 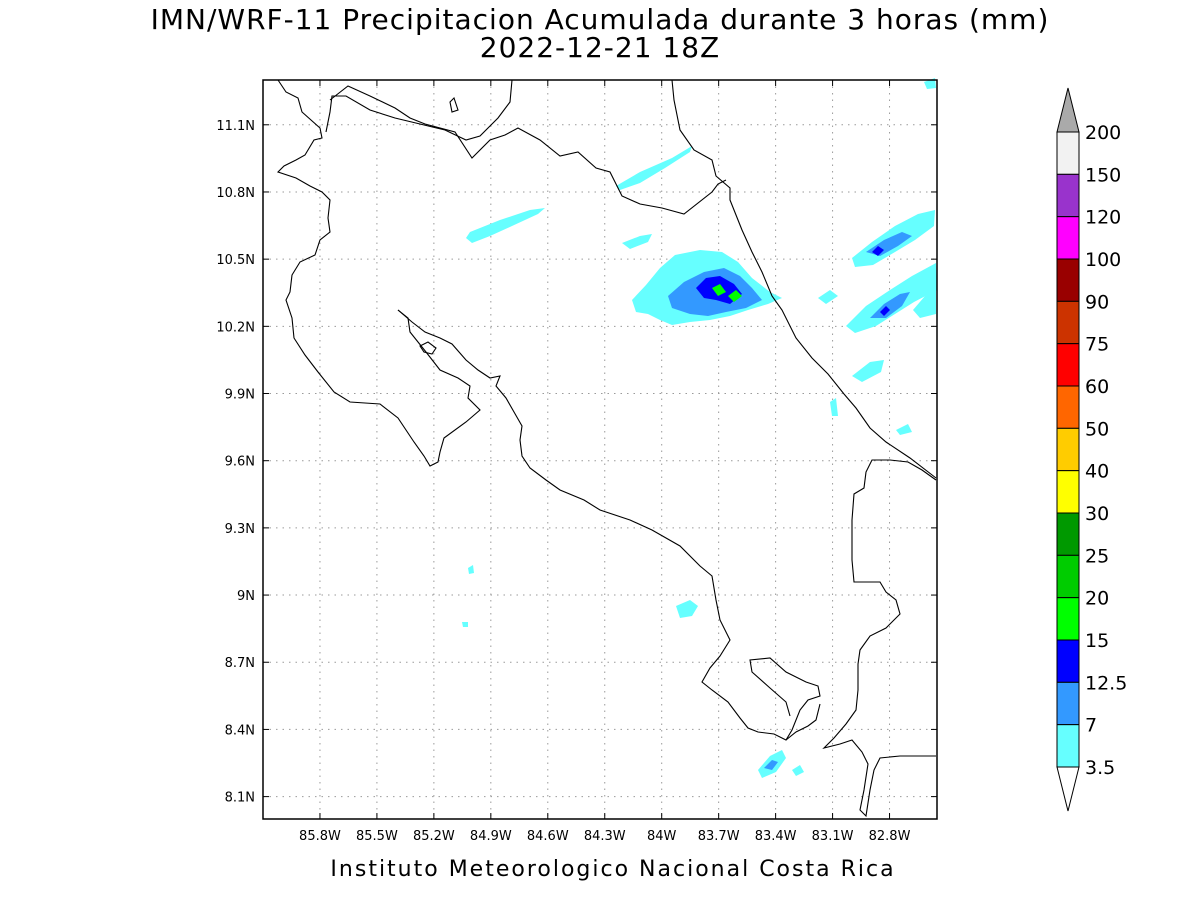 I want to click on lat-tick-label: 9N, so click(x=246, y=596).